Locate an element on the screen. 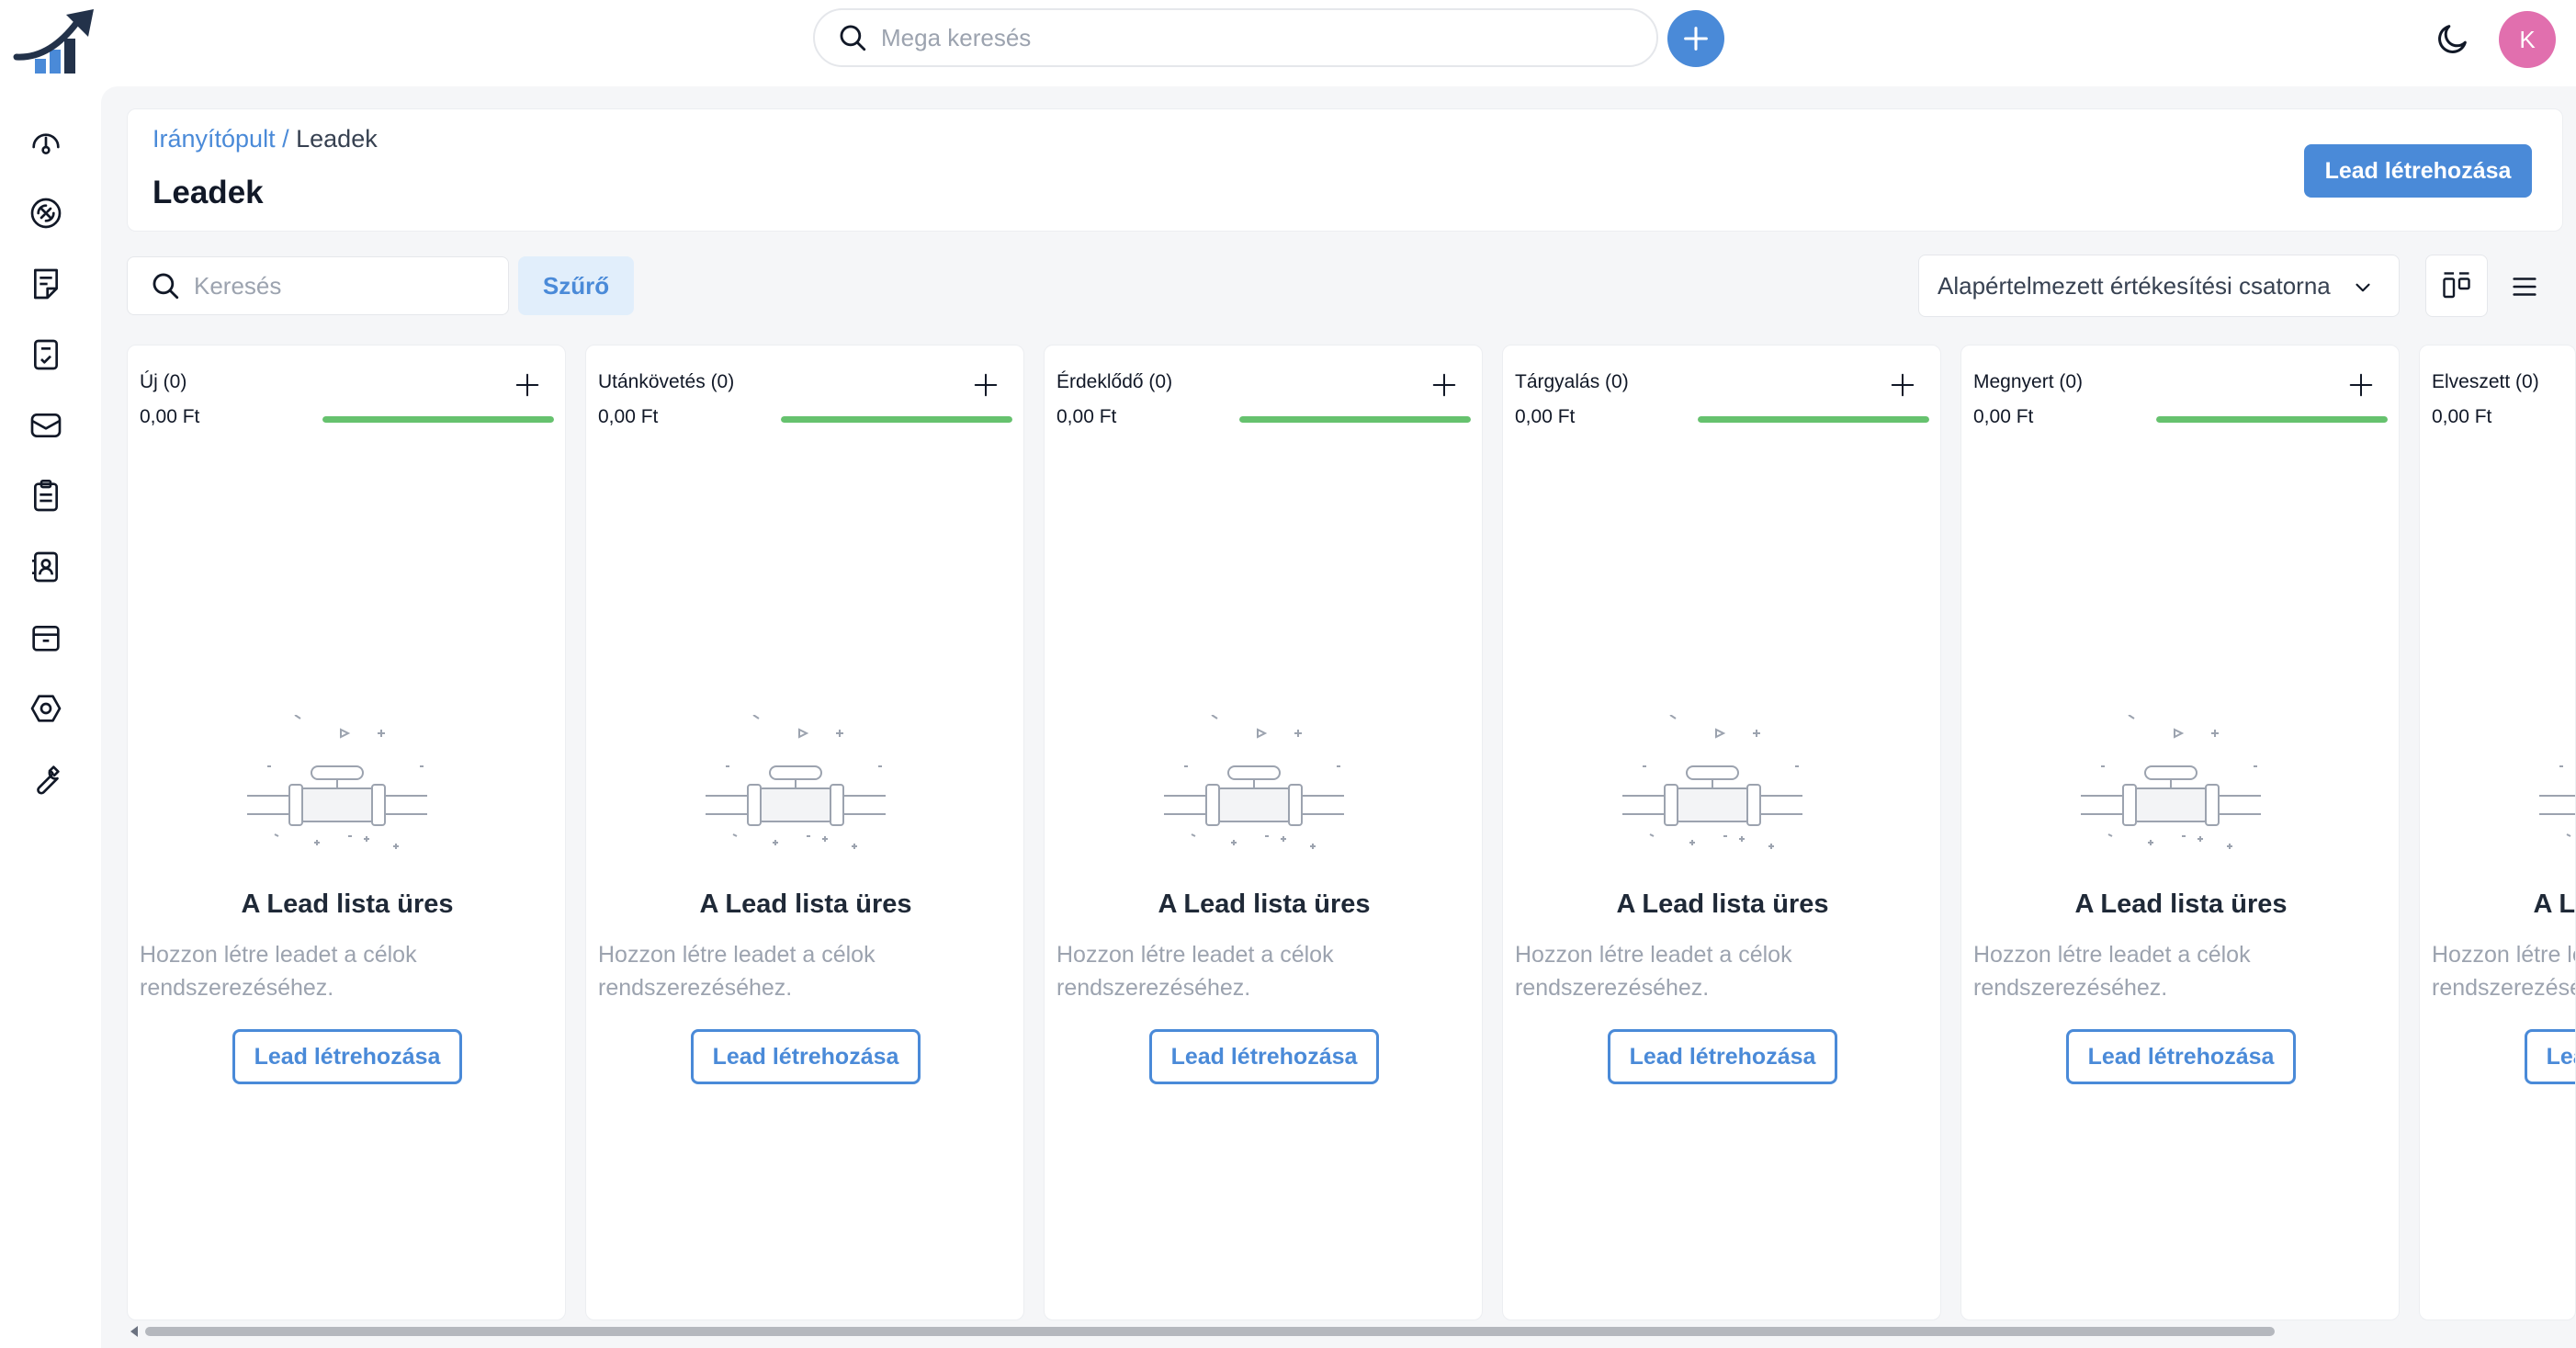 This screenshot has width=2576, height=1348. scrollbar-thumb is located at coordinates (1210, 1331).